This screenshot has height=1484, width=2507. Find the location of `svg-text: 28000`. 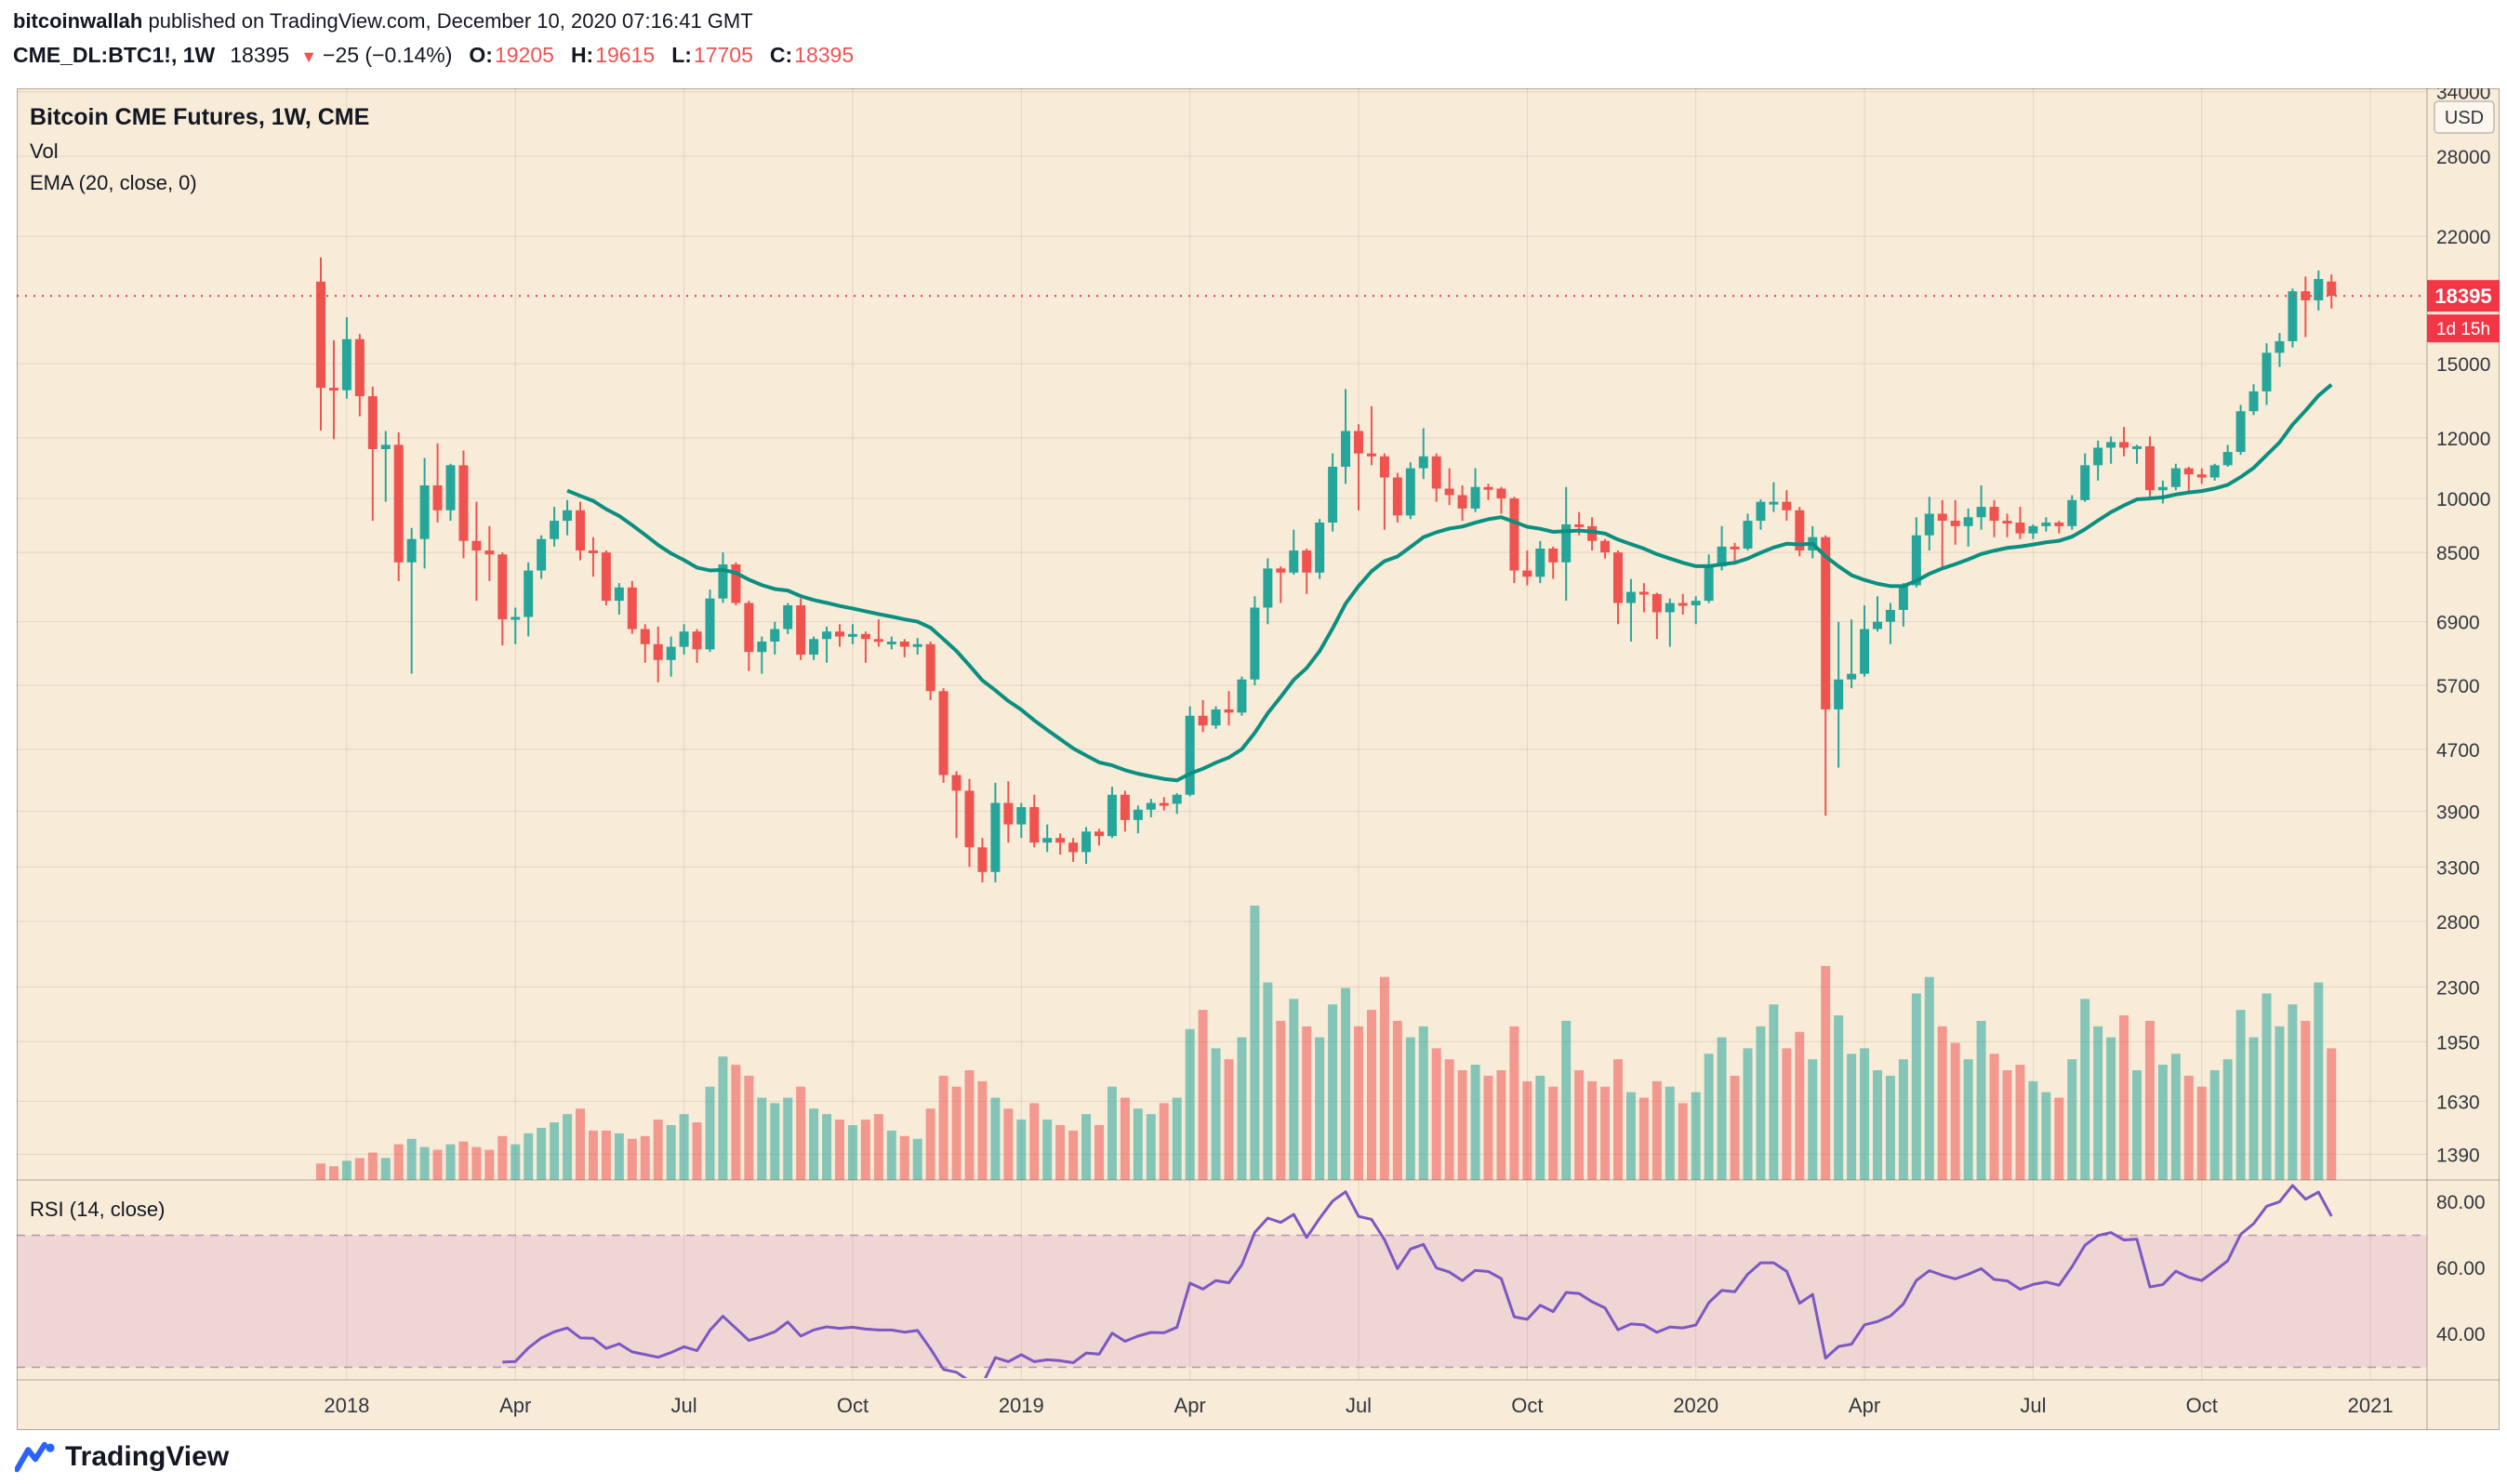

svg-text: 28000 is located at coordinates (2463, 157).